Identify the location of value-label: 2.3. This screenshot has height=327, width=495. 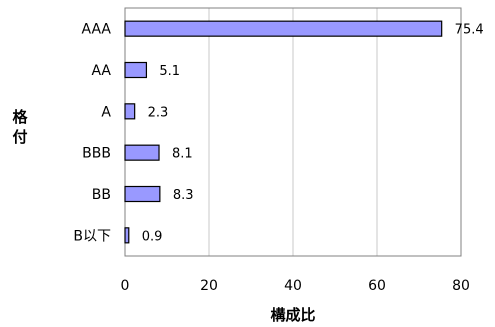
(158, 112).